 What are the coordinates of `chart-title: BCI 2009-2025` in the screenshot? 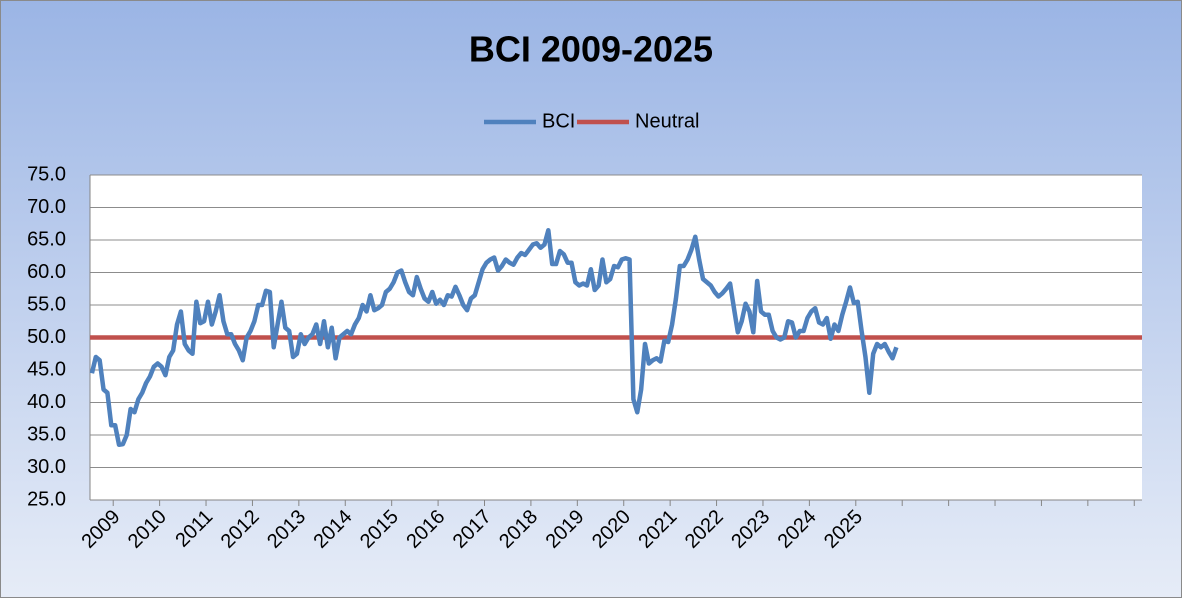 It's located at (591, 49).